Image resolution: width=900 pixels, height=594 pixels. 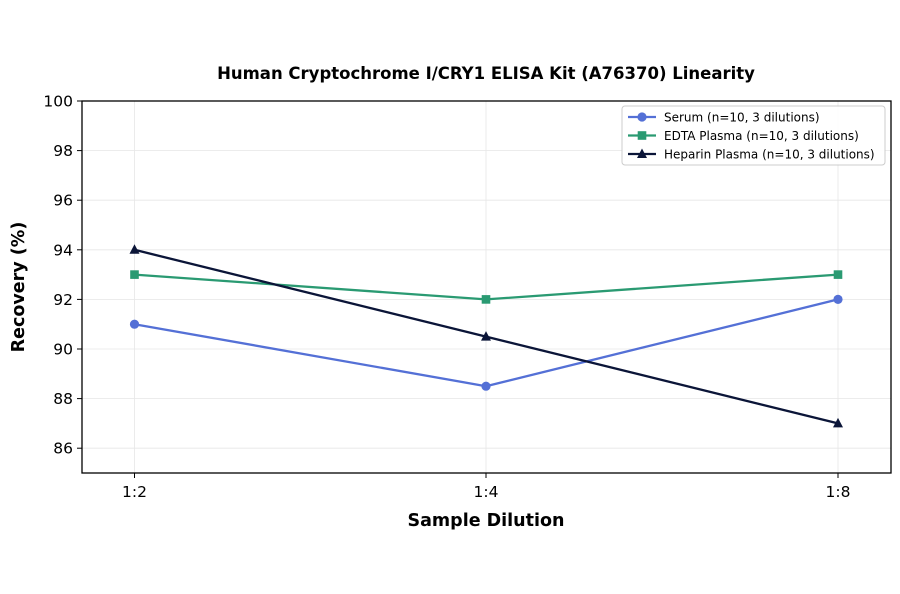 What do you see at coordinates (838, 492) in the screenshot?
I see `x-tick-label: 1:8` at bounding box center [838, 492].